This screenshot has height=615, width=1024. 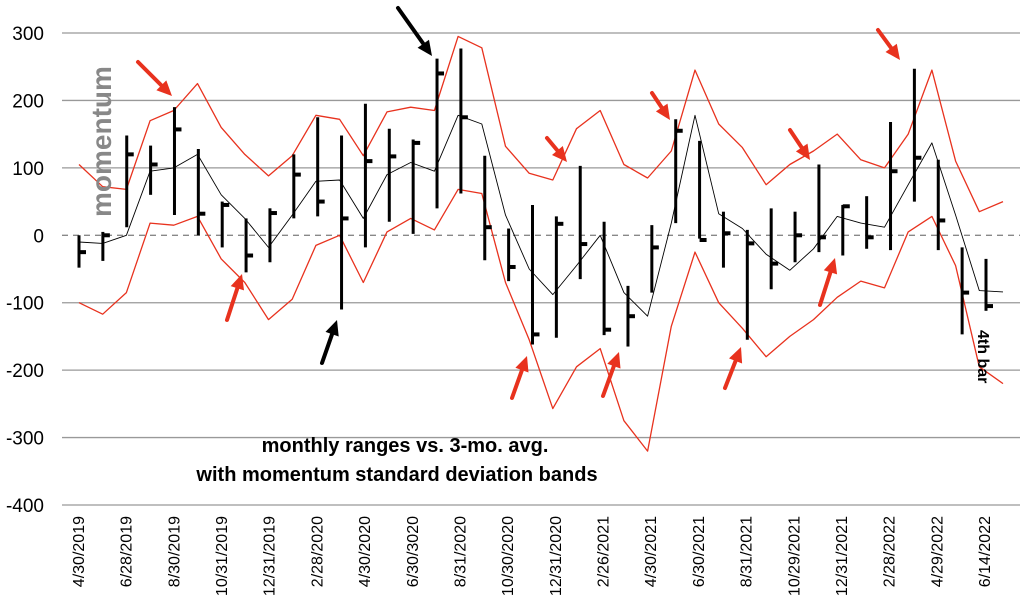 I want to click on y-tick-label: -300, so click(x=25, y=439).